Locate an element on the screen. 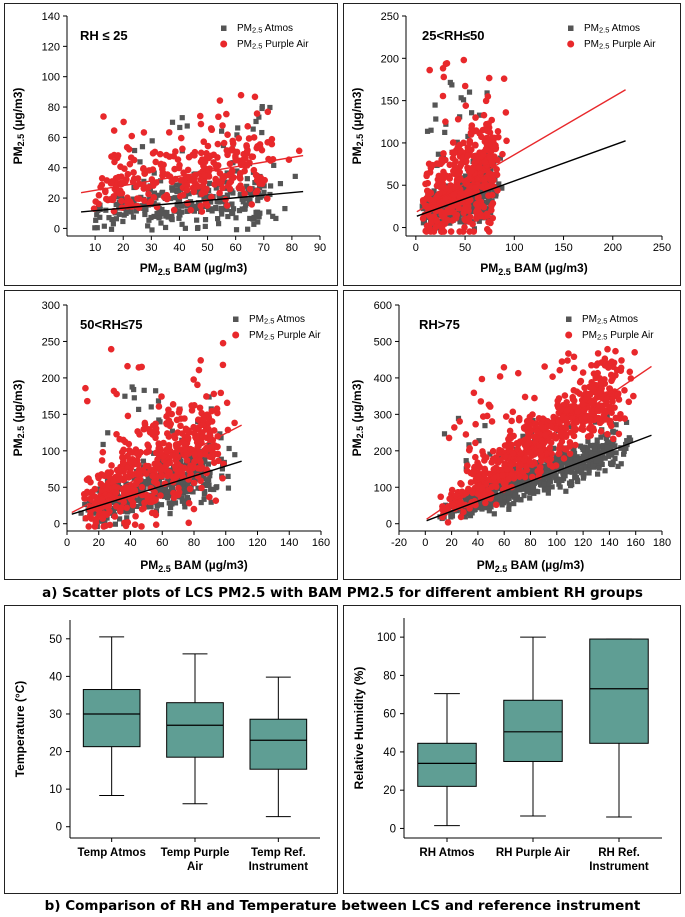  y-tick-label: 0 is located at coordinates (389, 525).